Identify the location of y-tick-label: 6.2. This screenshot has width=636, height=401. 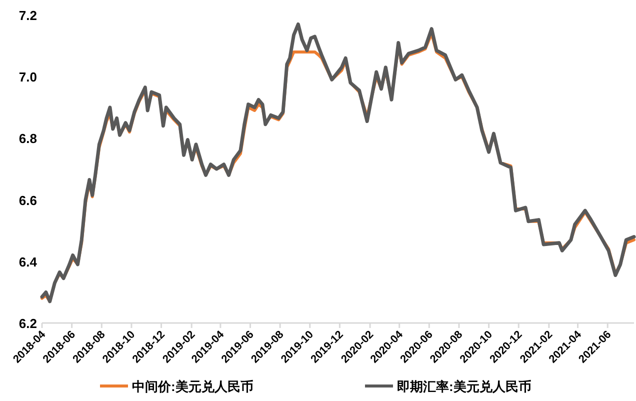
(27, 323).